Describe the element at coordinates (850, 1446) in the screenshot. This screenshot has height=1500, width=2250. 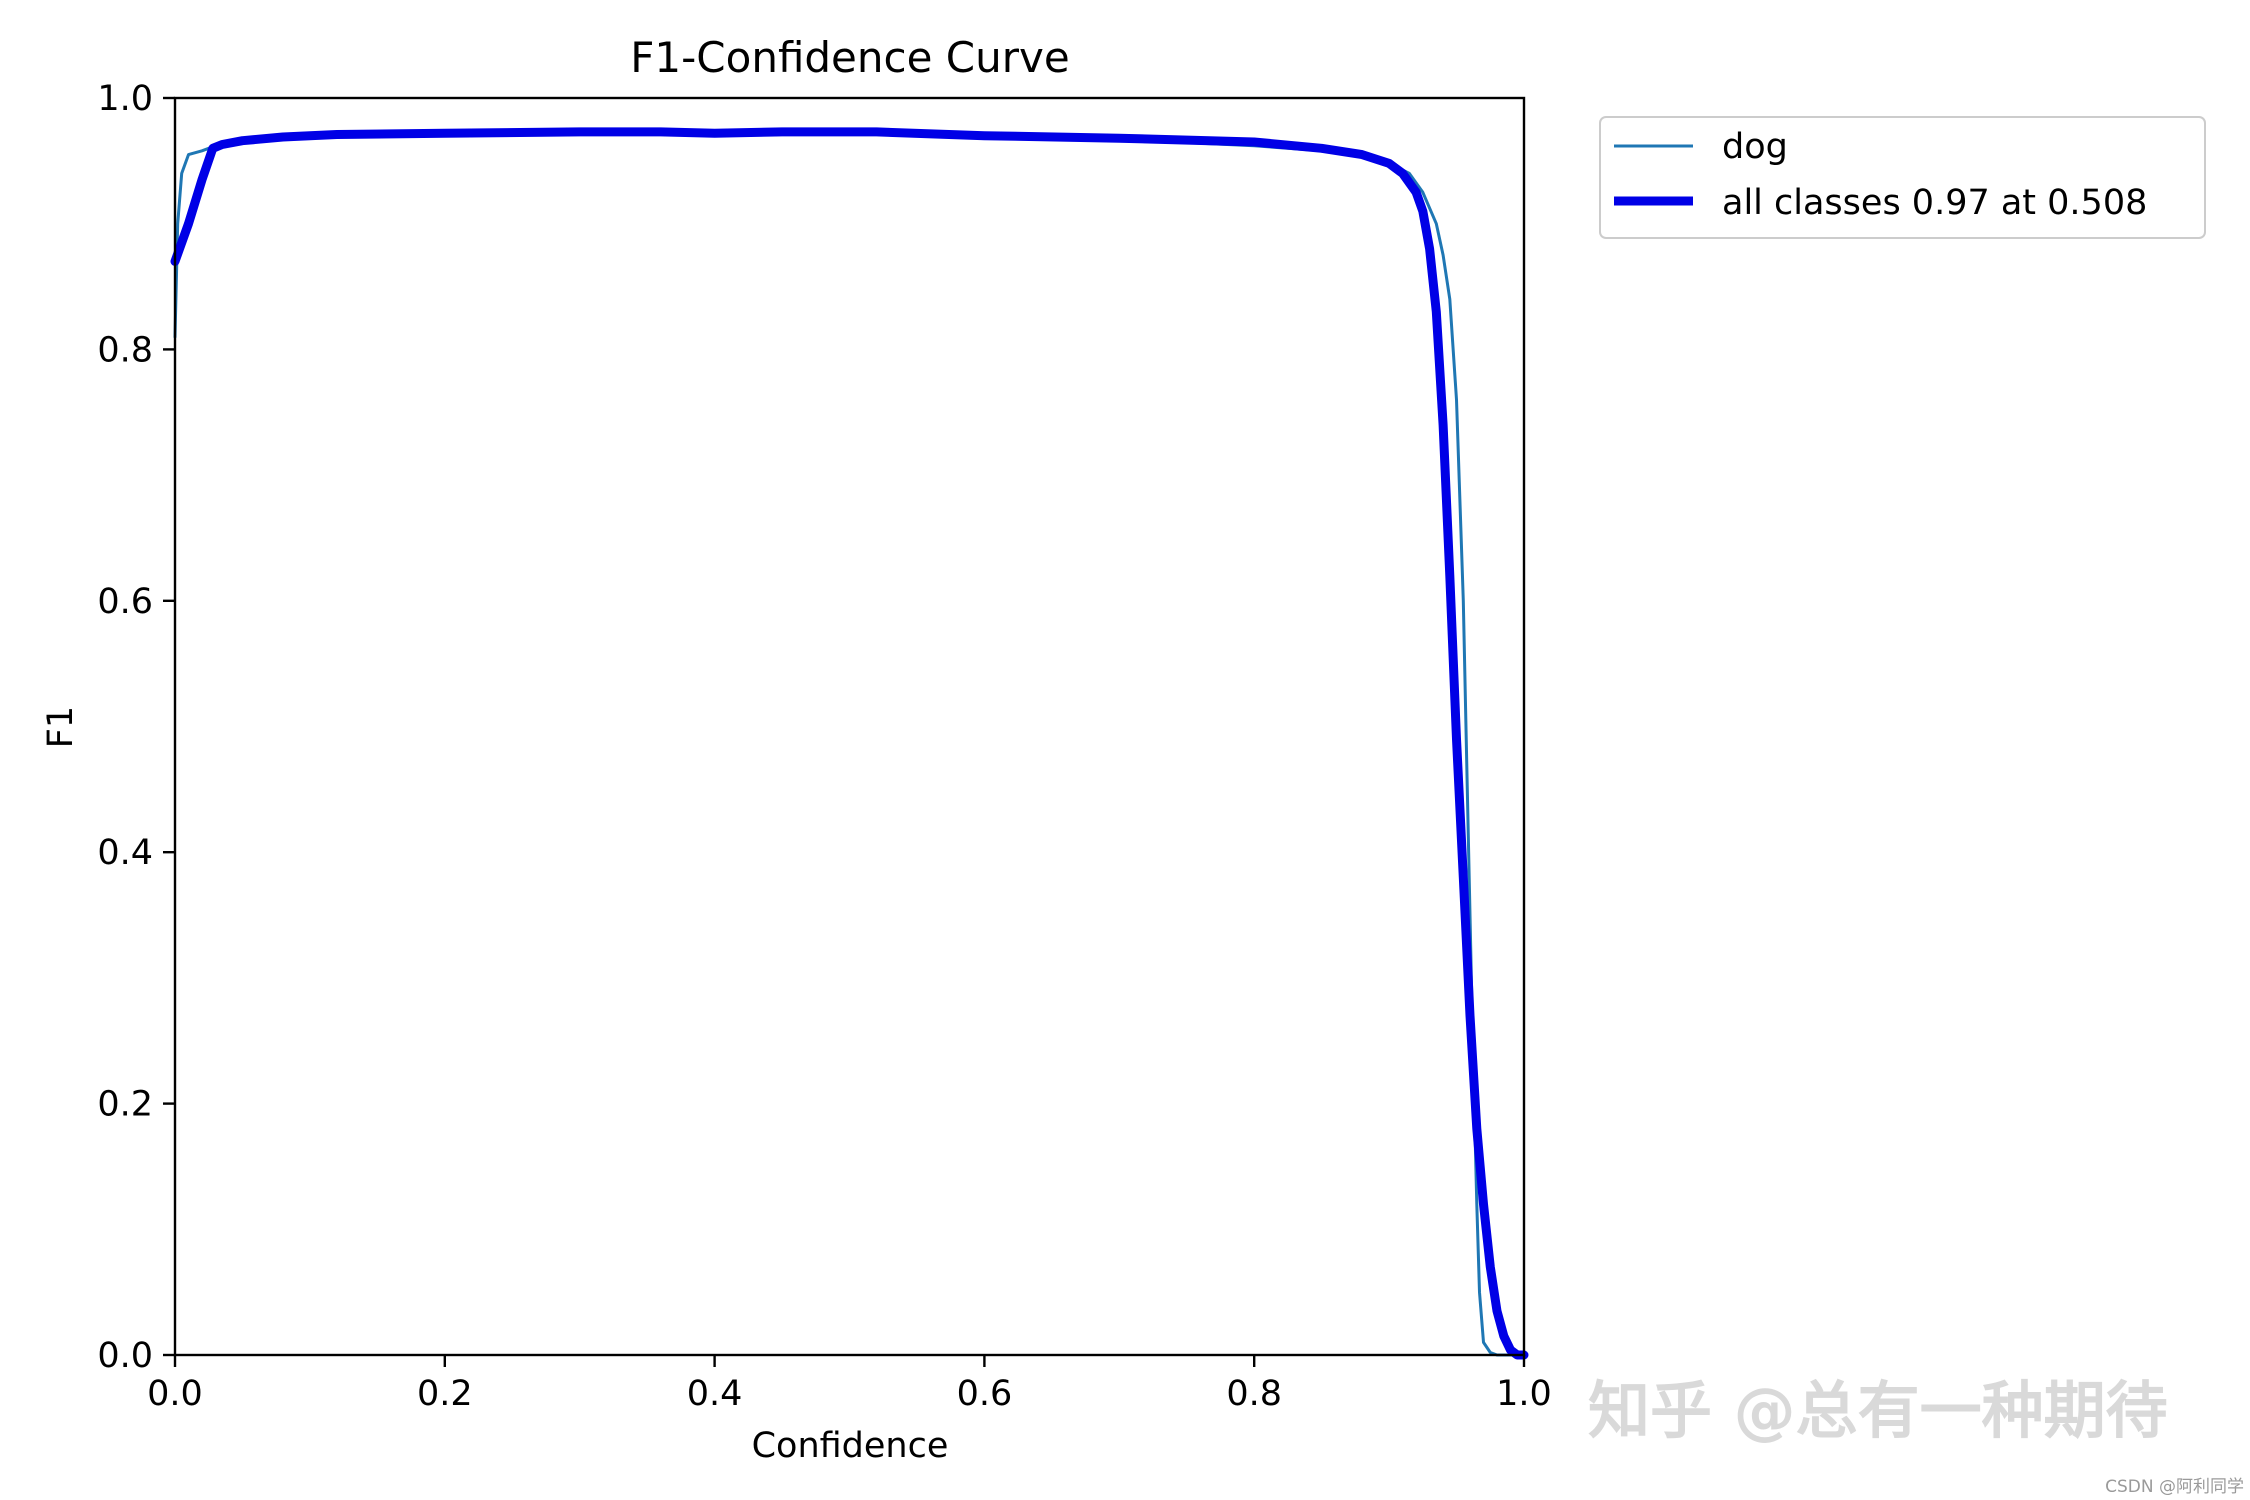
I see `x-axis-label: Confidence` at that location.